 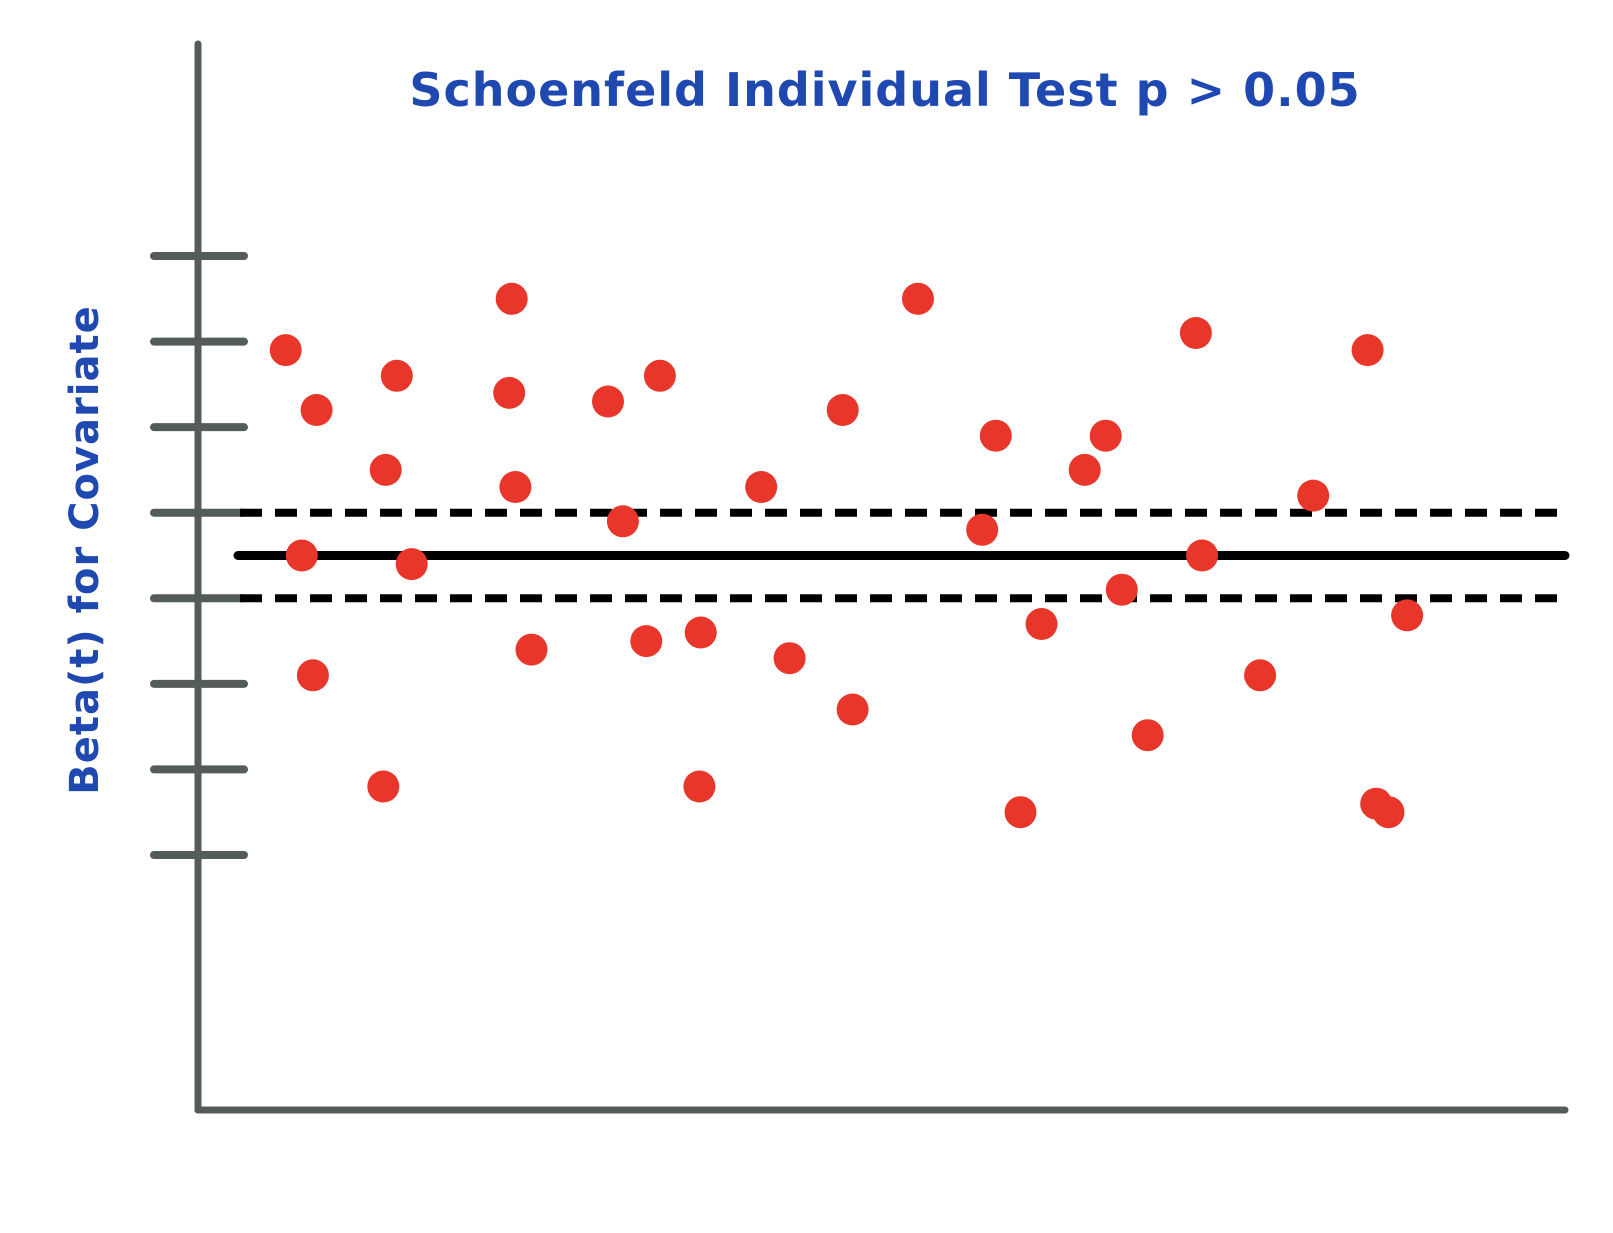 What do you see at coordinates (85, 549) in the screenshot?
I see `y-axis-label: Beta(t) for Covariate` at bounding box center [85, 549].